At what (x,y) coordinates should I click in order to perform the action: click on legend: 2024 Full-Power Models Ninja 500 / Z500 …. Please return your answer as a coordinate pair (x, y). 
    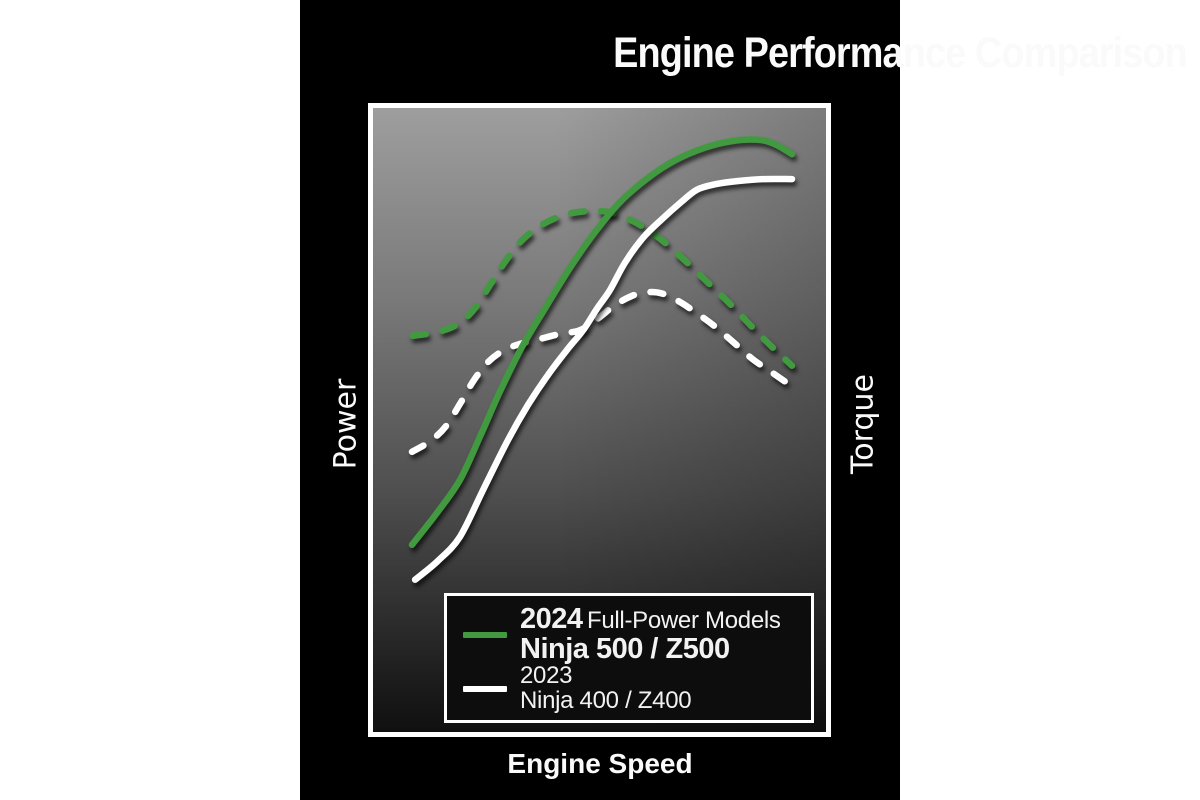
    Looking at the image, I should click on (629, 658).